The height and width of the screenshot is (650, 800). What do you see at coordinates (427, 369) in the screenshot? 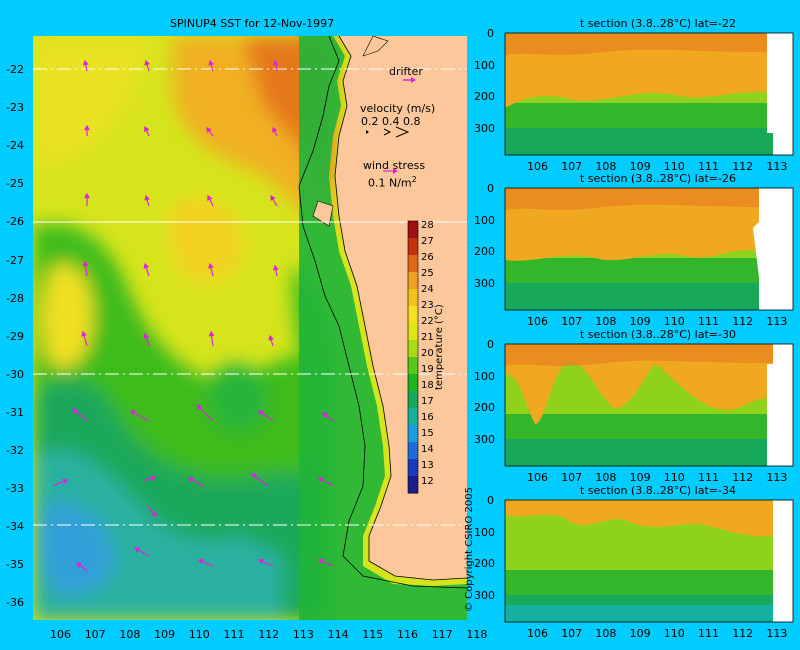
I see `colorbar-tick: 19` at bounding box center [427, 369].